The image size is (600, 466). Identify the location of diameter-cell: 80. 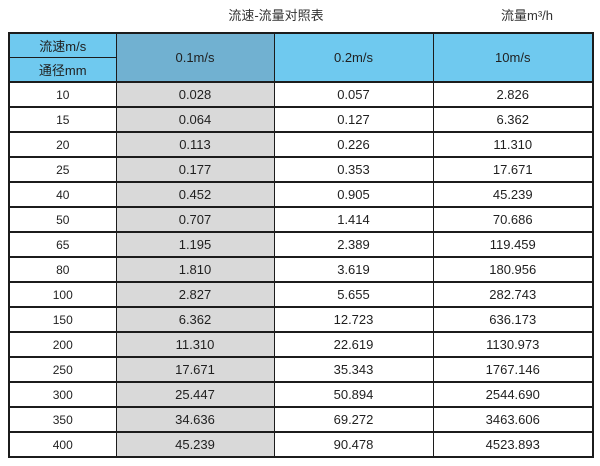
(62, 269).